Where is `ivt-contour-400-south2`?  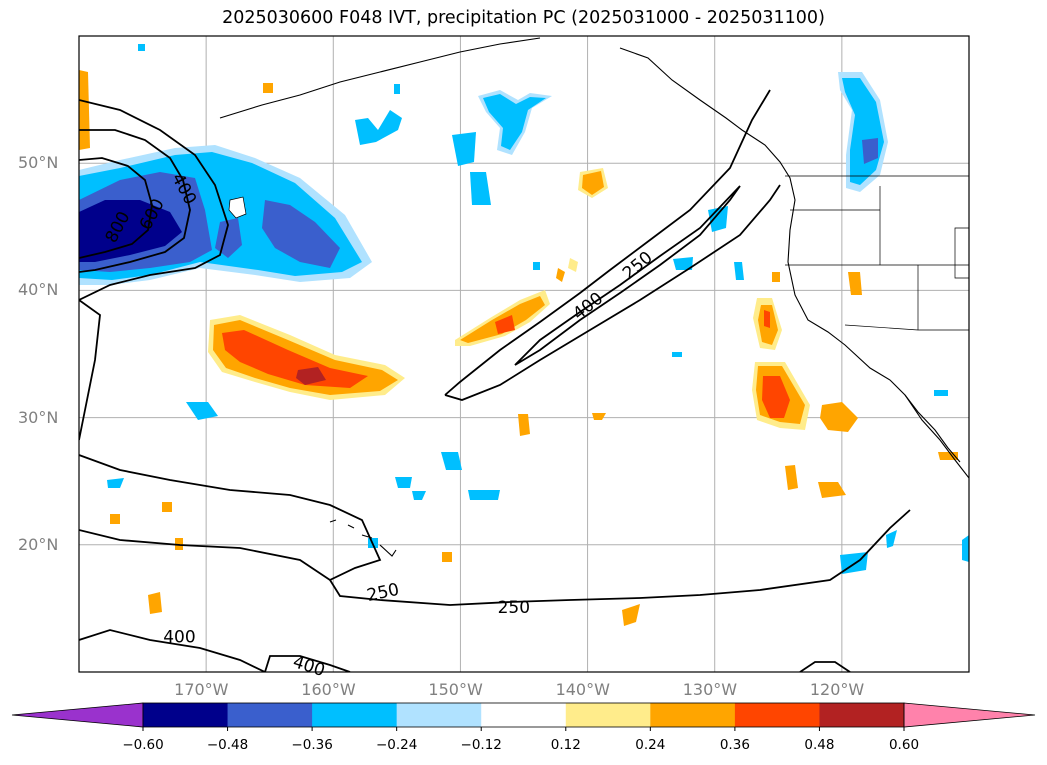
ivt-contour-400-south2 is located at coordinates (307, 663).